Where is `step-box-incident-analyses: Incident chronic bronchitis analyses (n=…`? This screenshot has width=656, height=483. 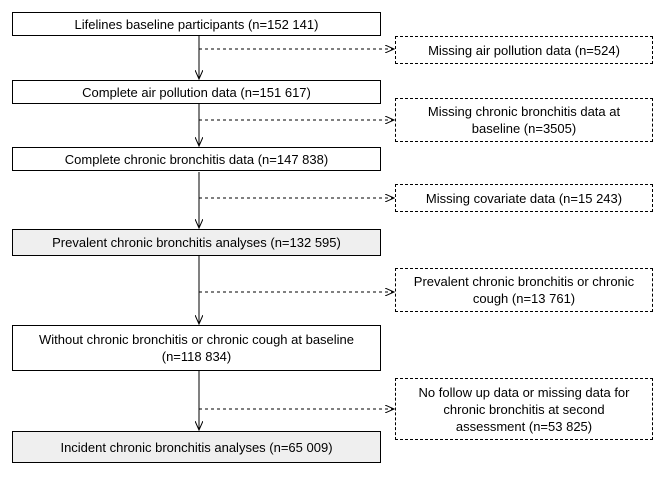 step-box-incident-analyses: Incident chronic bronchitis analyses (n=… is located at coordinates (196, 447).